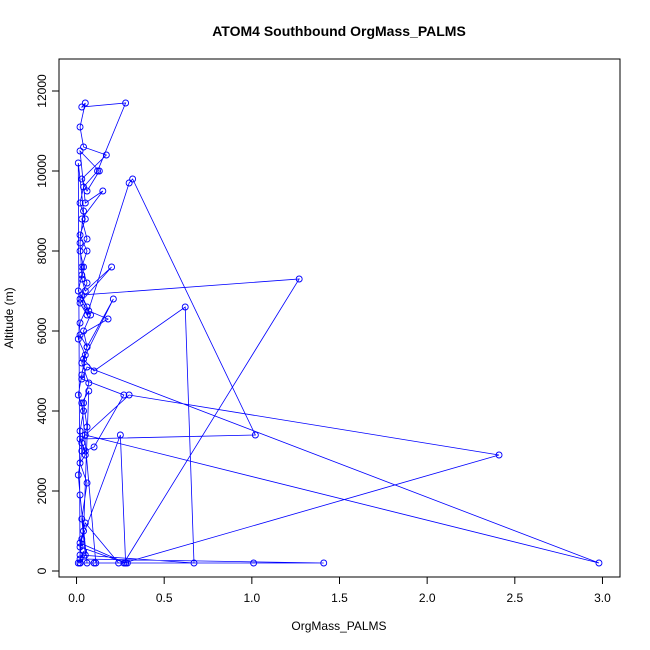 The height and width of the screenshot is (650, 650). Describe the element at coordinates (602, 598) in the screenshot. I see `x-tick-label: 3.0` at that location.